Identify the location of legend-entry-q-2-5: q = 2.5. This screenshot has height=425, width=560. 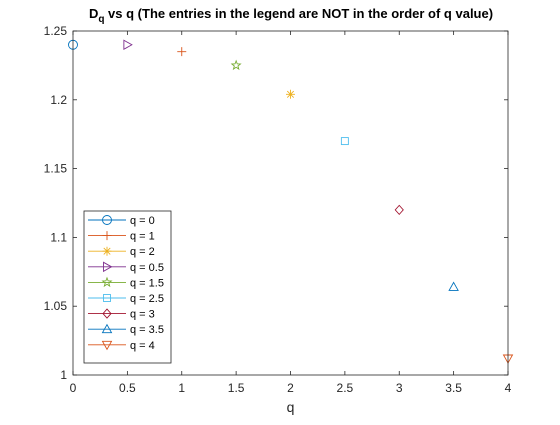
(126, 299).